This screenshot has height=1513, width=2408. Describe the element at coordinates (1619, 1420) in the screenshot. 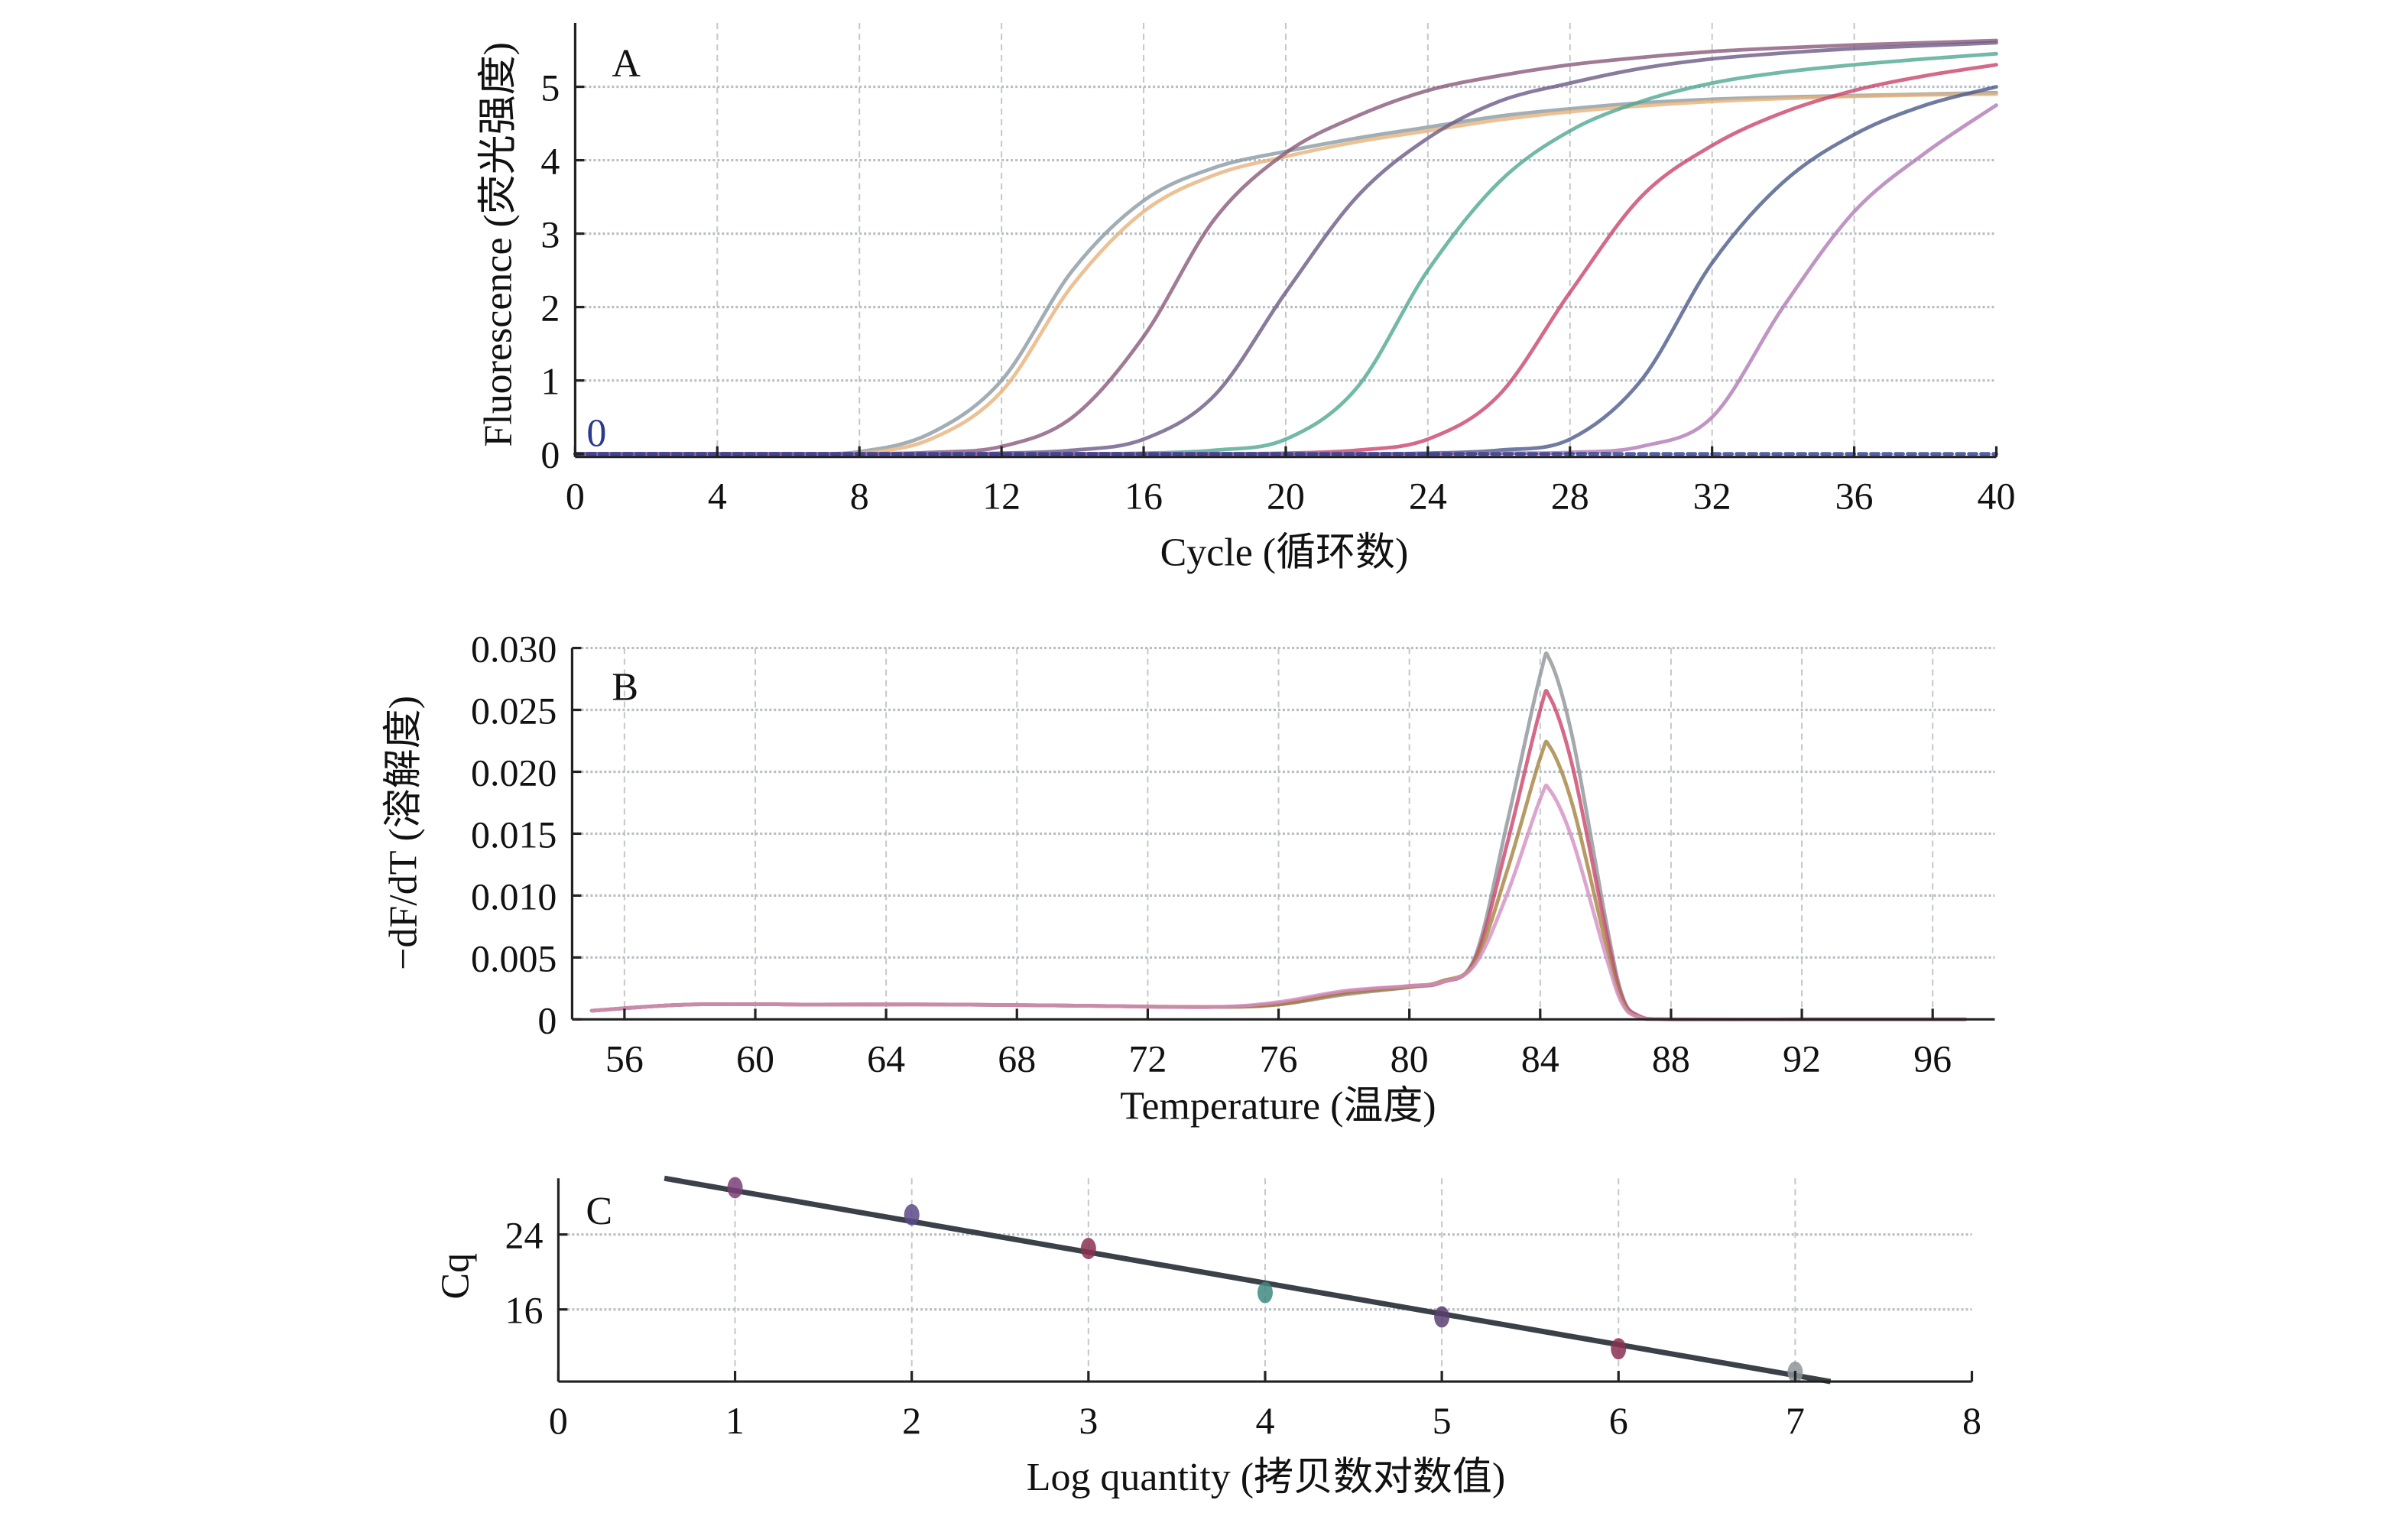

I see `chart-c-xtick-label: 6` at that location.